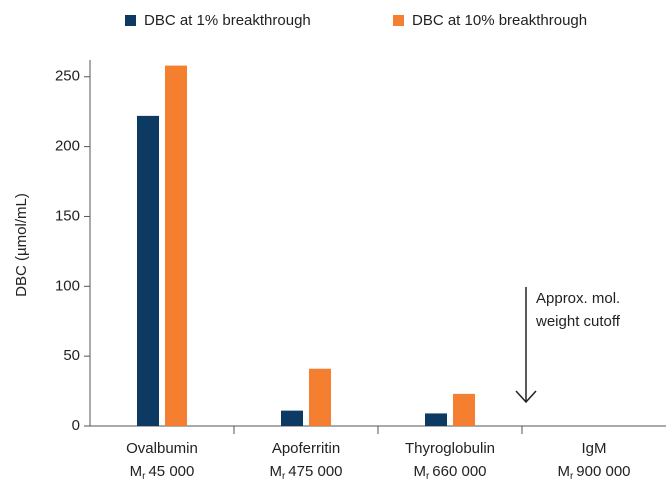  What do you see at coordinates (171, 471) in the screenshot?
I see `mw-value: 45 000` at bounding box center [171, 471].